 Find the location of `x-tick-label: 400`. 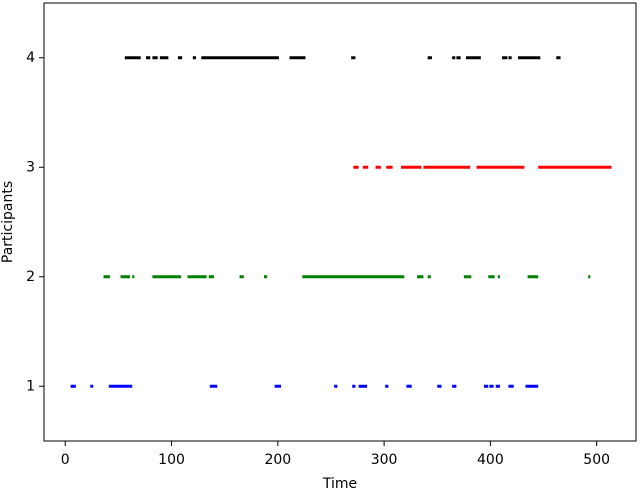

x-tick-label: 400 is located at coordinates (490, 460).